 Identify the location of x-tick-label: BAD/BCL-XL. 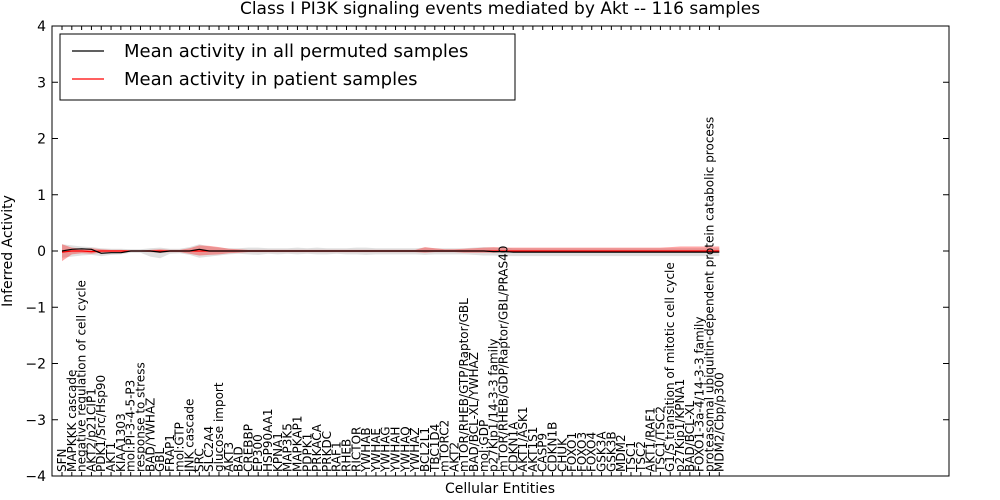
(690, 436).